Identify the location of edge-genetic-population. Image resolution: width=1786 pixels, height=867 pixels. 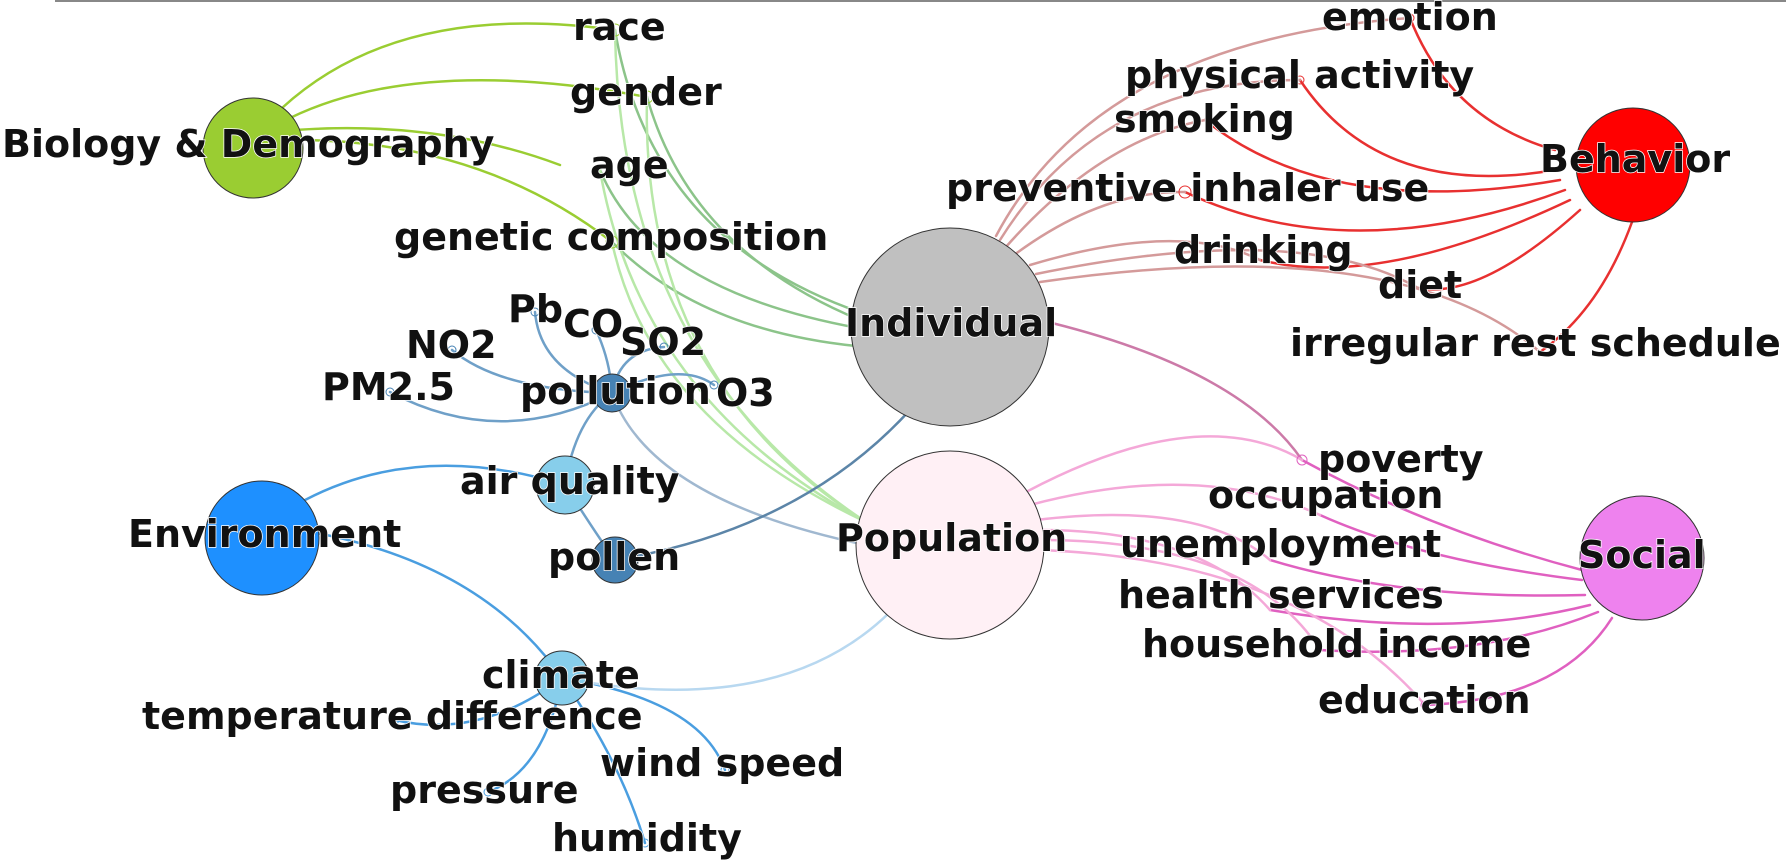
(739, 382).